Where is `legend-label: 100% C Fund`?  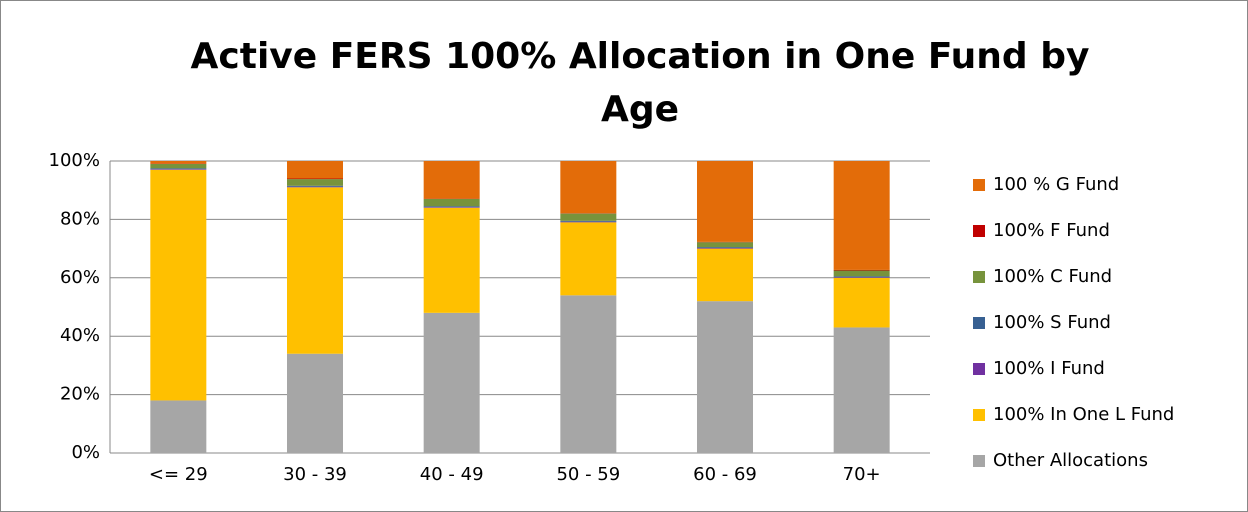
legend-label: 100% C Fund is located at coordinates (1052, 276).